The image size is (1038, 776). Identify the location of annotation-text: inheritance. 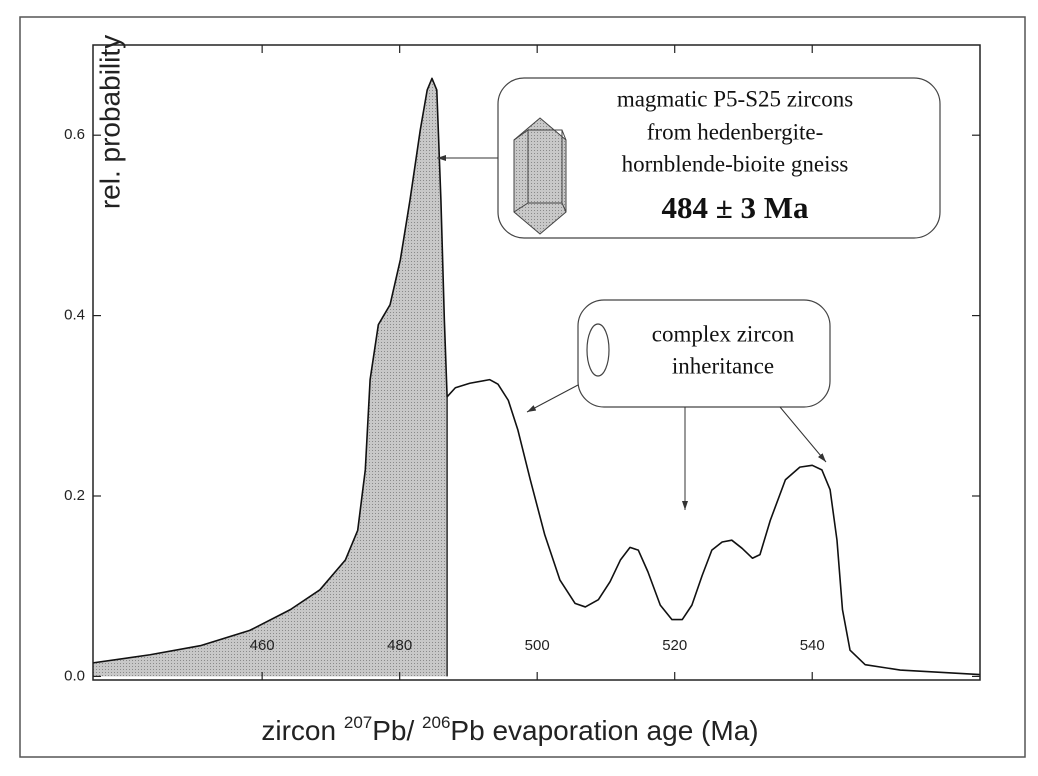
(723, 365).